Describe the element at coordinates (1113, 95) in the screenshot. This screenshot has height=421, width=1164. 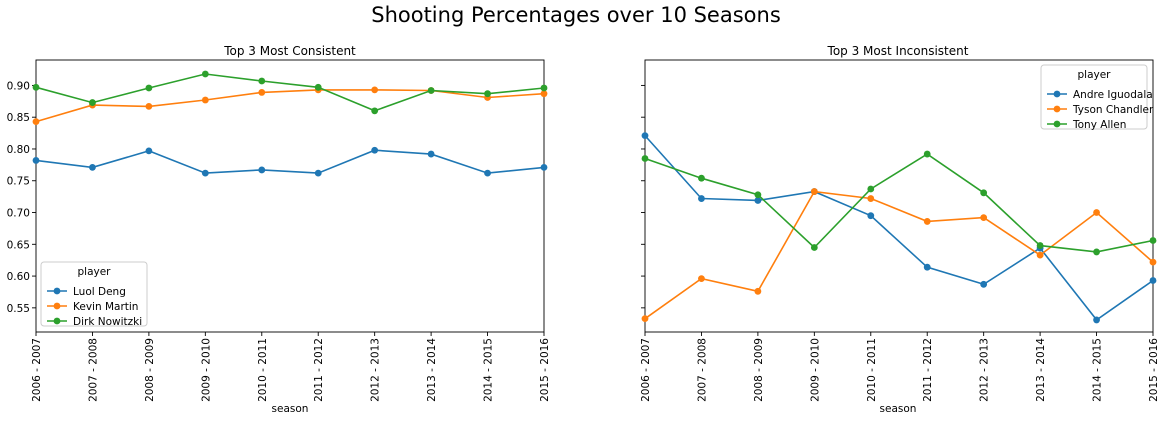
I see `legend-label: Andre Iguodala` at that location.